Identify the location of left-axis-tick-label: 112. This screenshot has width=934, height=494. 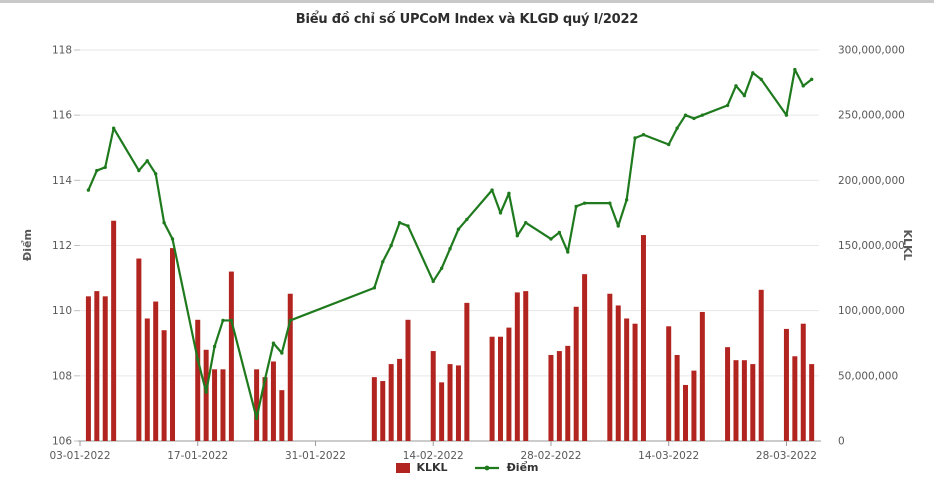
(62, 246).